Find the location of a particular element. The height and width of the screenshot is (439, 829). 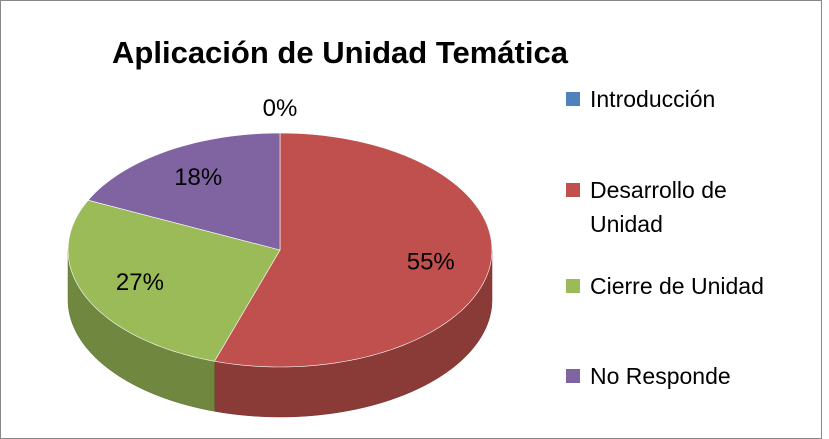

legend-label: Cierre de Unidad is located at coordinates (677, 286).